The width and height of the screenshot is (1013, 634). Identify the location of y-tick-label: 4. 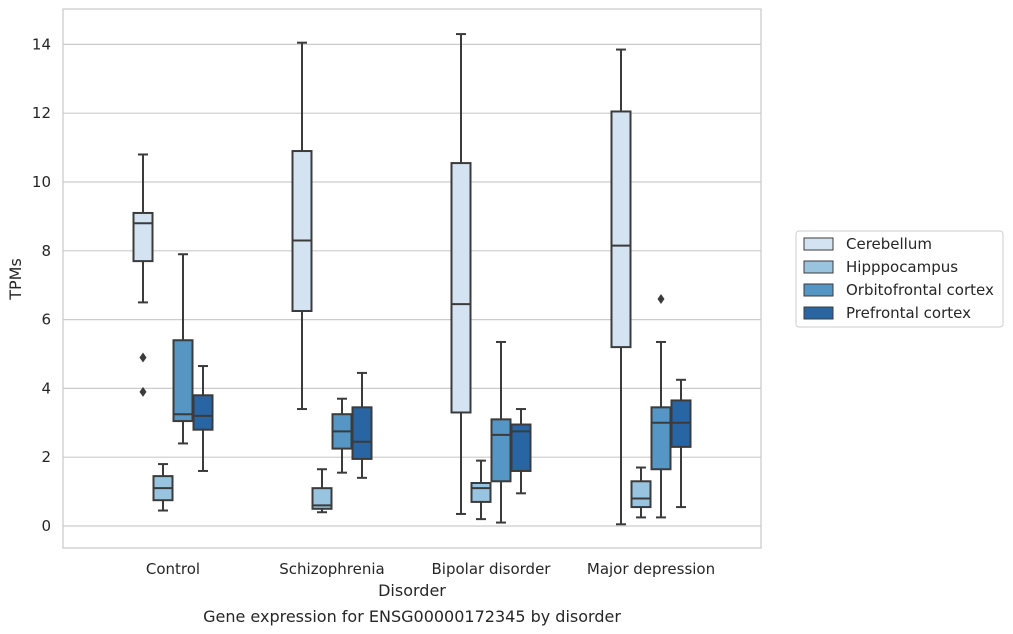
(46, 388).